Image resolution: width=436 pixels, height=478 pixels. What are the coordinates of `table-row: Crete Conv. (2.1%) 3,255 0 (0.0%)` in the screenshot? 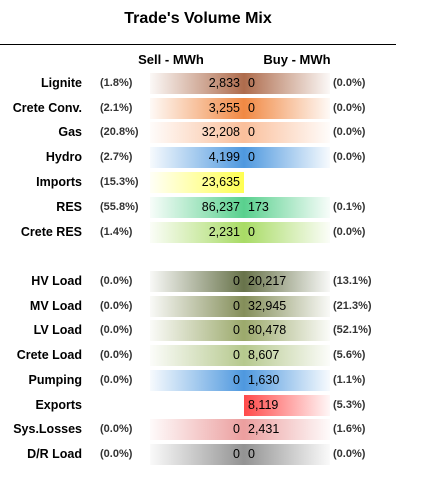 It's located at (218, 108).